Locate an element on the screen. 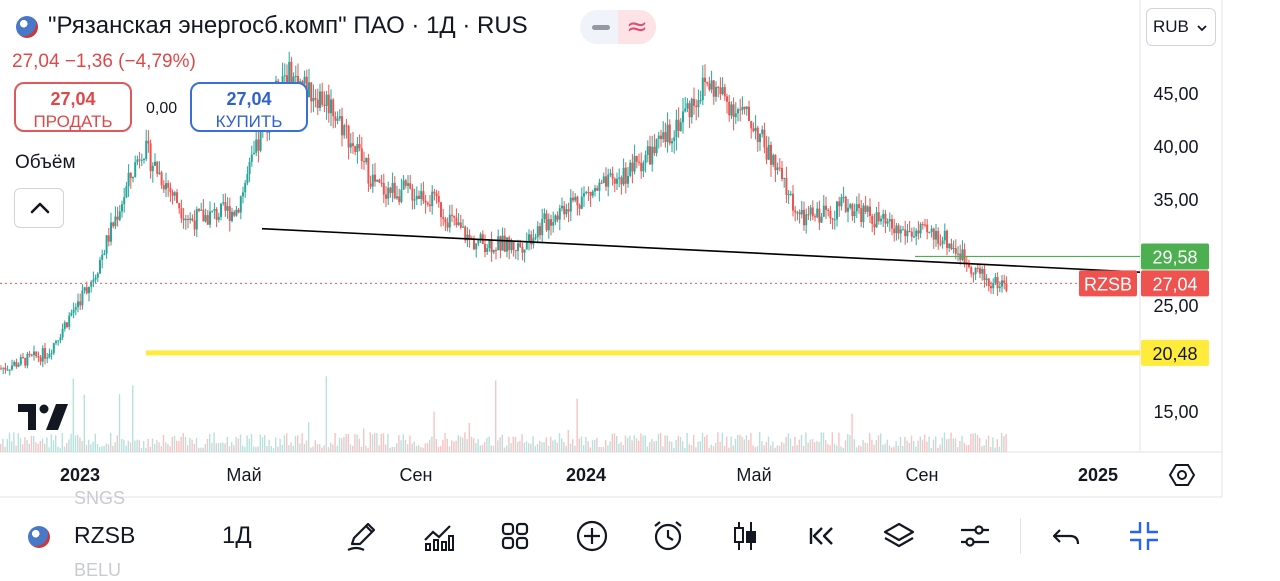  templates-grid-icon is located at coordinates (515, 536).